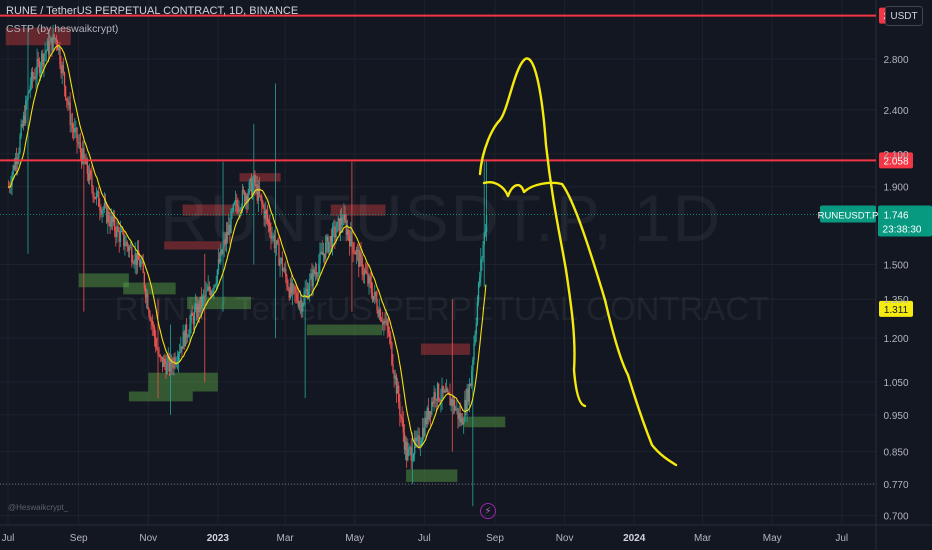 The height and width of the screenshot is (550, 932). What do you see at coordinates (62, 29) in the screenshot?
I see `indicator-legend: CSTP (by heswaikcrypt)` at bounding box center [62, 29].